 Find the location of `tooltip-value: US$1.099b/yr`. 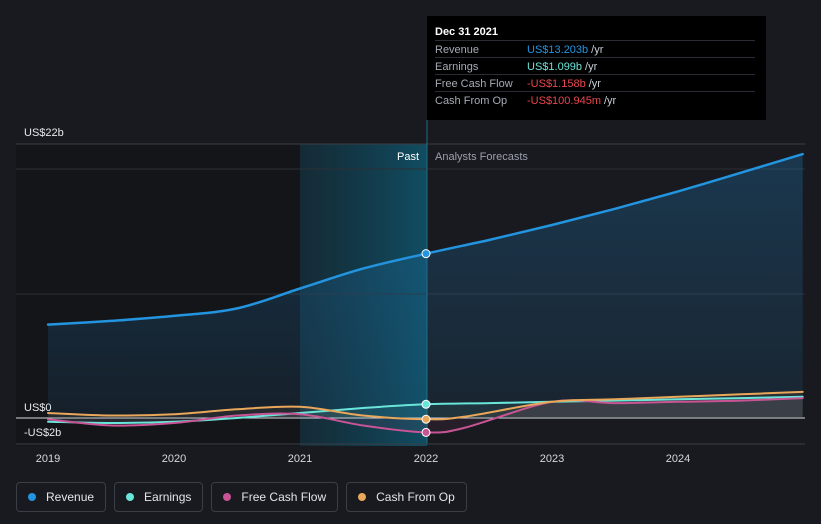

tooltip-value: US$1.099b/yr is located at coordinates (562, 67).